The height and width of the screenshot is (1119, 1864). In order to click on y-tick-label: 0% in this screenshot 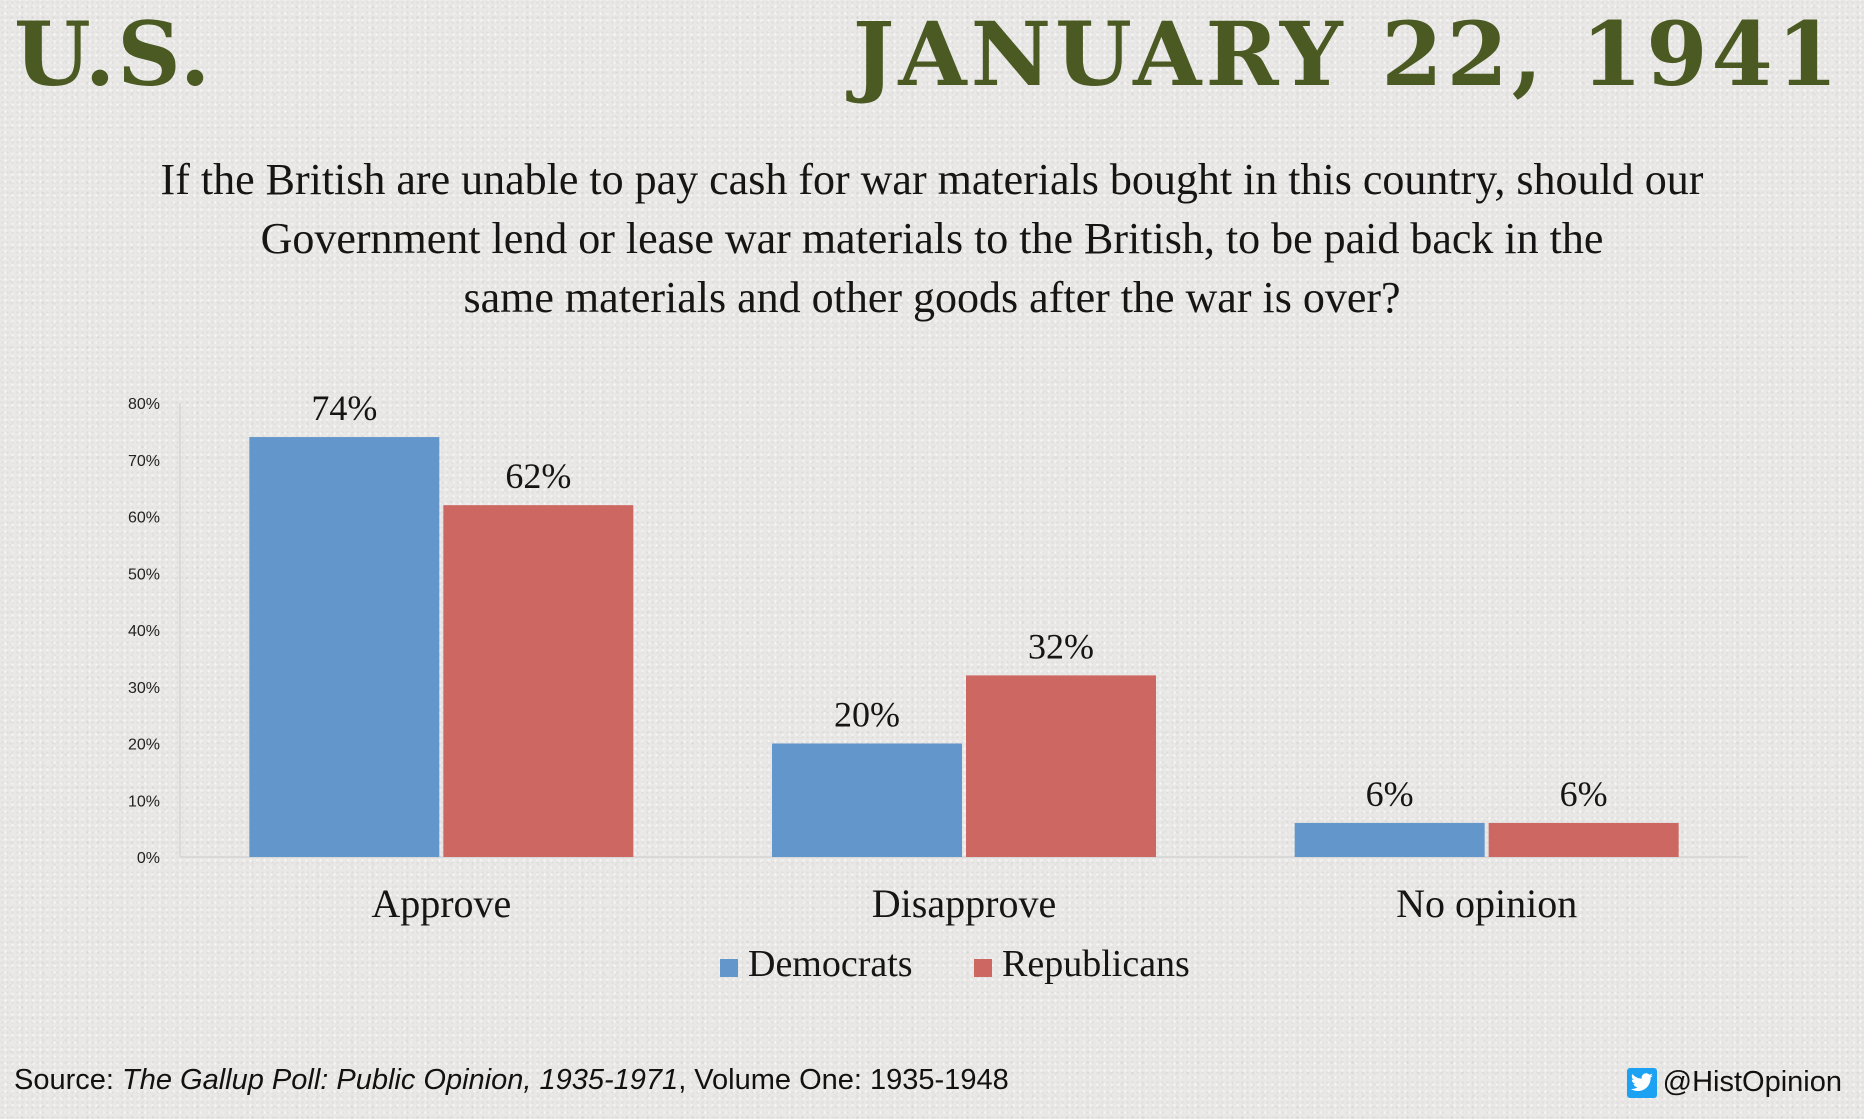, I will do `click(148, 858)`.